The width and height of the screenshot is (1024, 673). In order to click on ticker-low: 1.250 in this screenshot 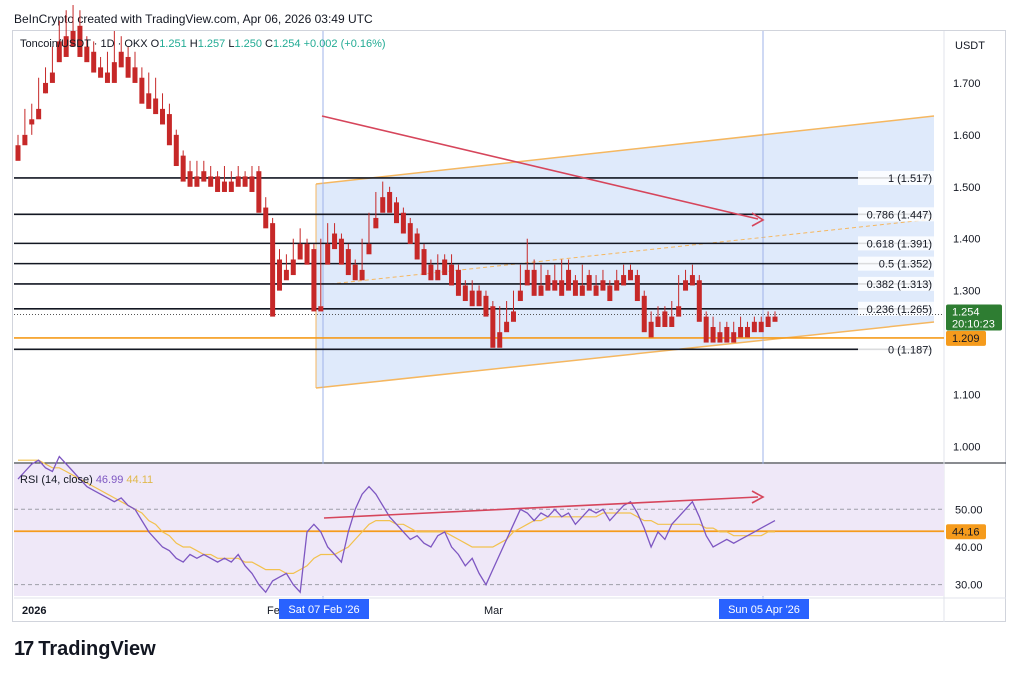, I will do `click(248, 44)`.